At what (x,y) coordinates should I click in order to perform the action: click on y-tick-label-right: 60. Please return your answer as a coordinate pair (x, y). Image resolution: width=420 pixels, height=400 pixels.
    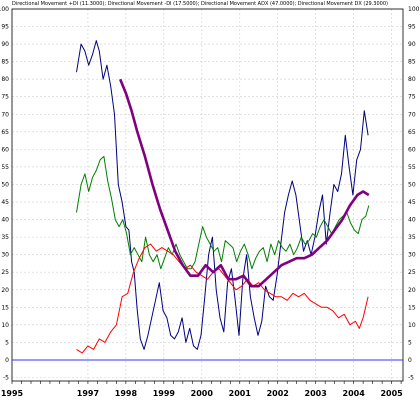
    Looking at the image, I should click on (412, 149).